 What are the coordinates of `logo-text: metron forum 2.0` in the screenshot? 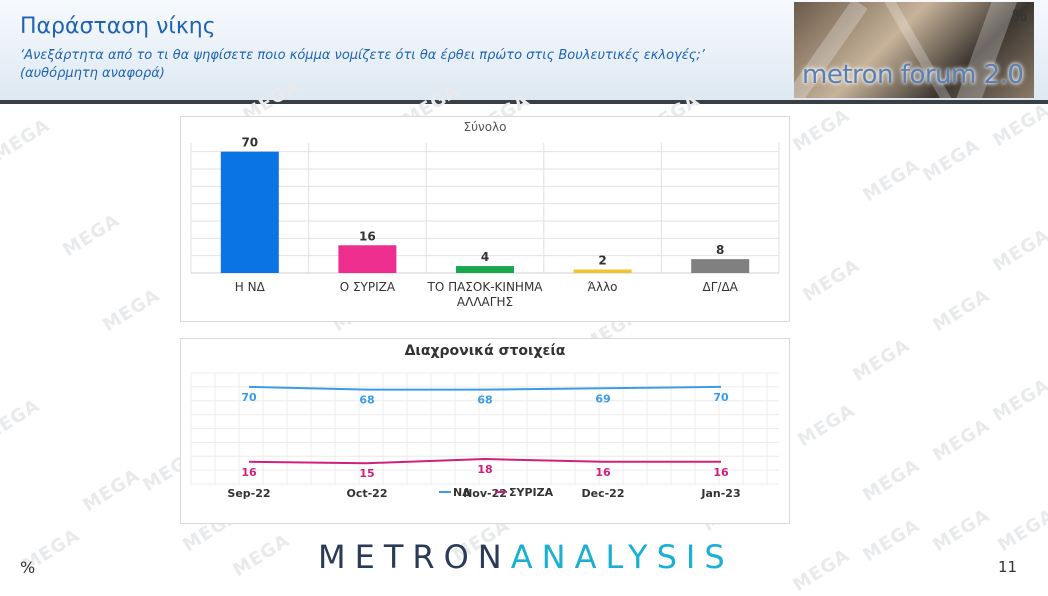 It's located at (913, 75).